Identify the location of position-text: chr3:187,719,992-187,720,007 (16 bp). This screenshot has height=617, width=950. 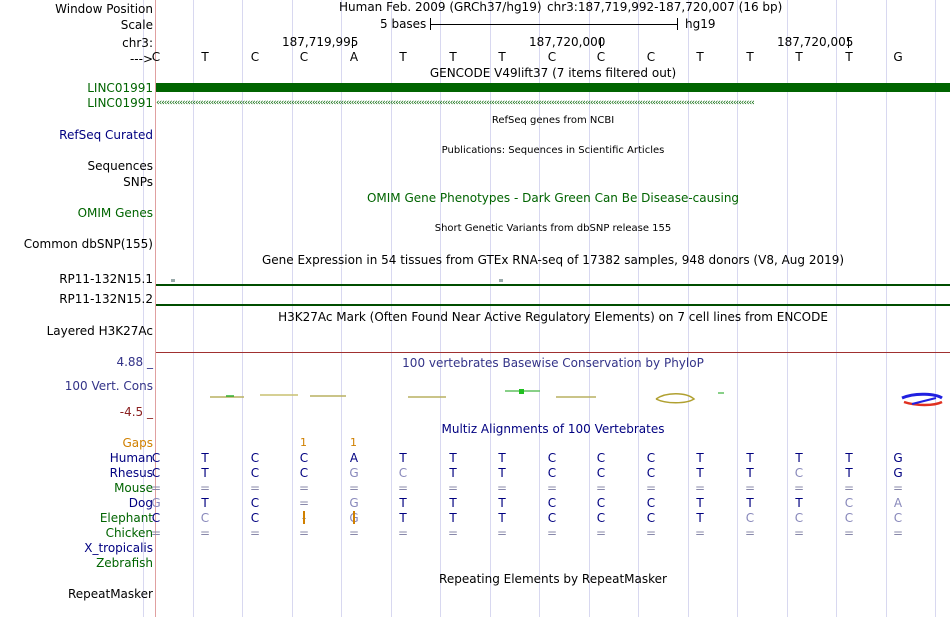
(665, 7).